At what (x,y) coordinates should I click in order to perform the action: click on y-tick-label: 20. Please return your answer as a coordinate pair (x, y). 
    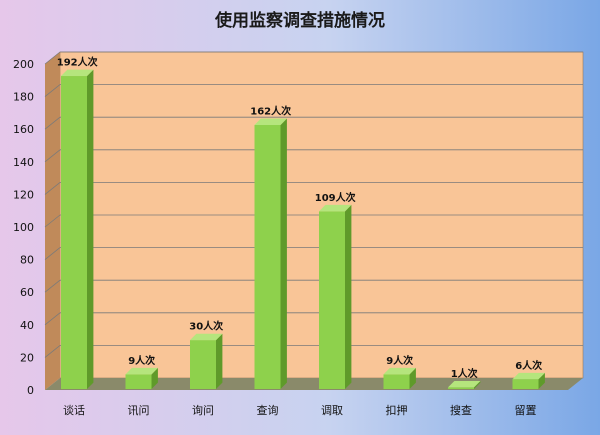
    Looking at the image, I should click on (27, 357).